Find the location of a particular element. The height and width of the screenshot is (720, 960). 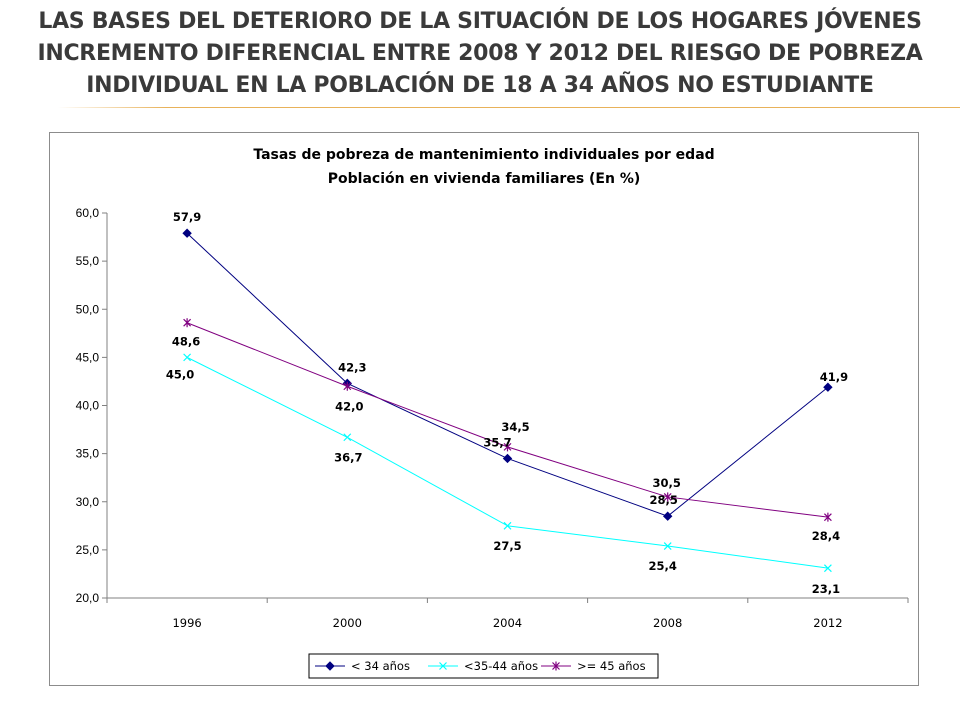

y-tick-label: 40,0 is located at coordinates (88, 406).